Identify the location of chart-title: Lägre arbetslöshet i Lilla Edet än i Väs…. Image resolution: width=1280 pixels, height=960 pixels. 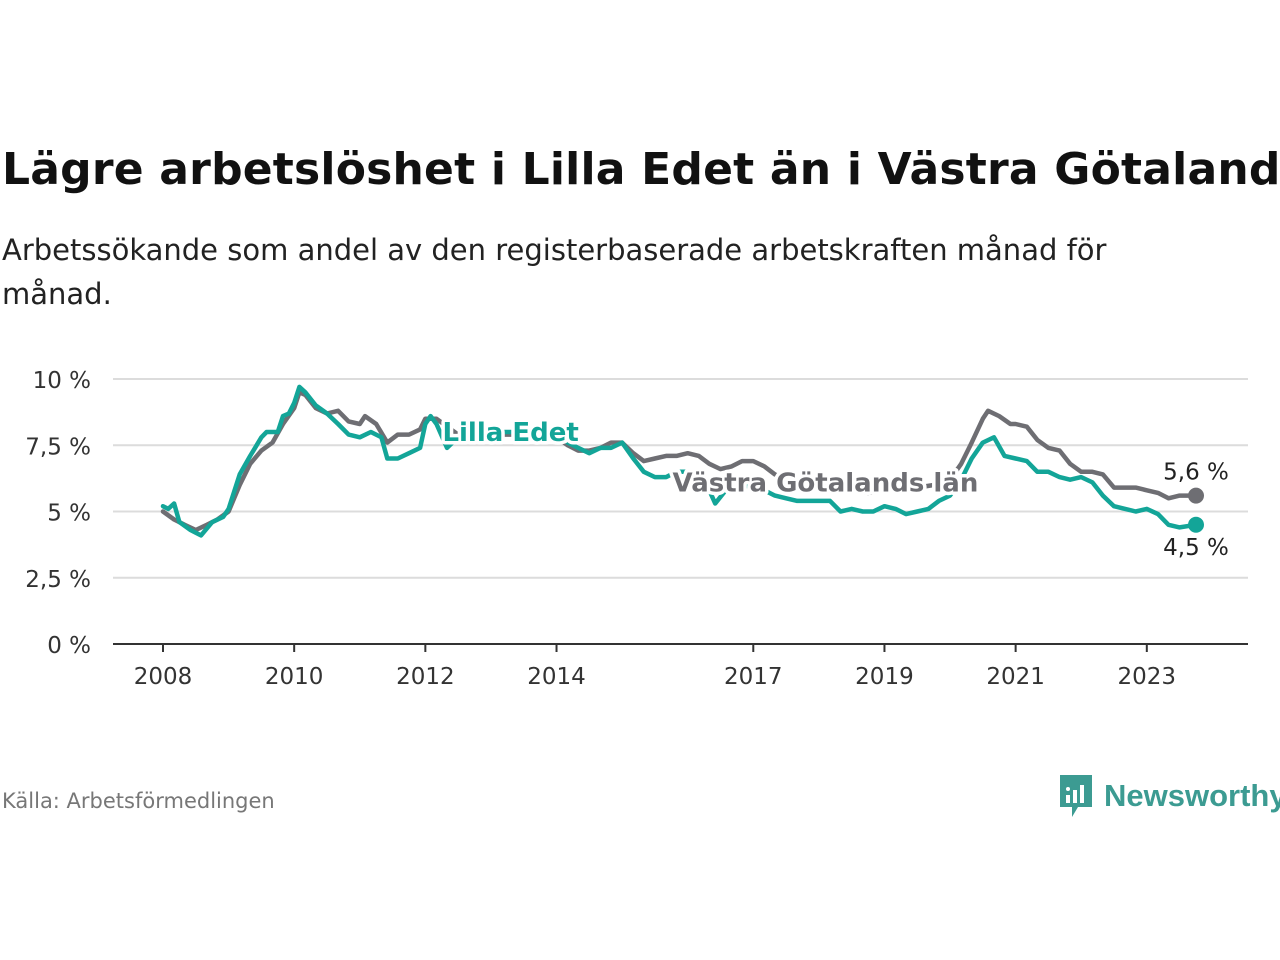
(641, 169).